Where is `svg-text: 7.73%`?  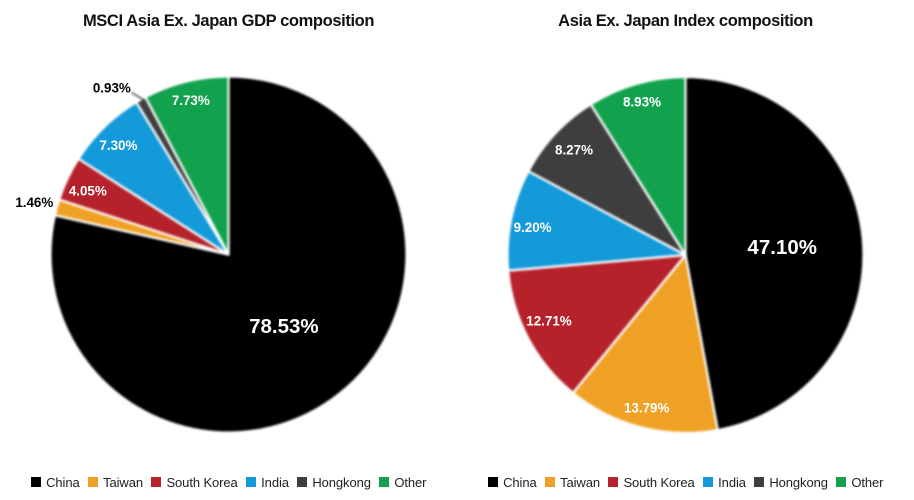 svg-text: 7.73% is located at coordinates (191, 100).